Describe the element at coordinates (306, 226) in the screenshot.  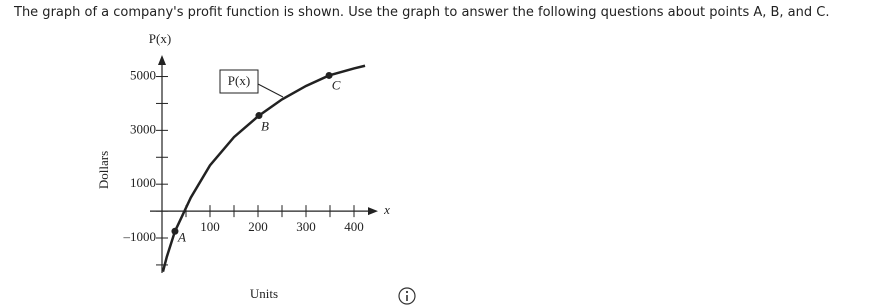
I see `x-tick-label: 300` at that location.